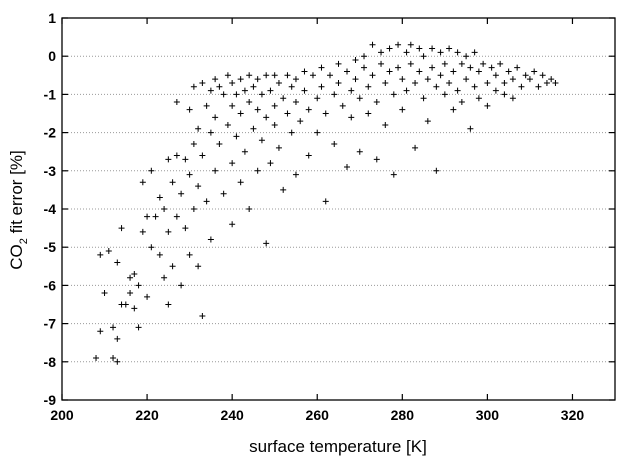 The image size is (628, 465). I want to click on y-tick-label: -9, so click(50, 400).